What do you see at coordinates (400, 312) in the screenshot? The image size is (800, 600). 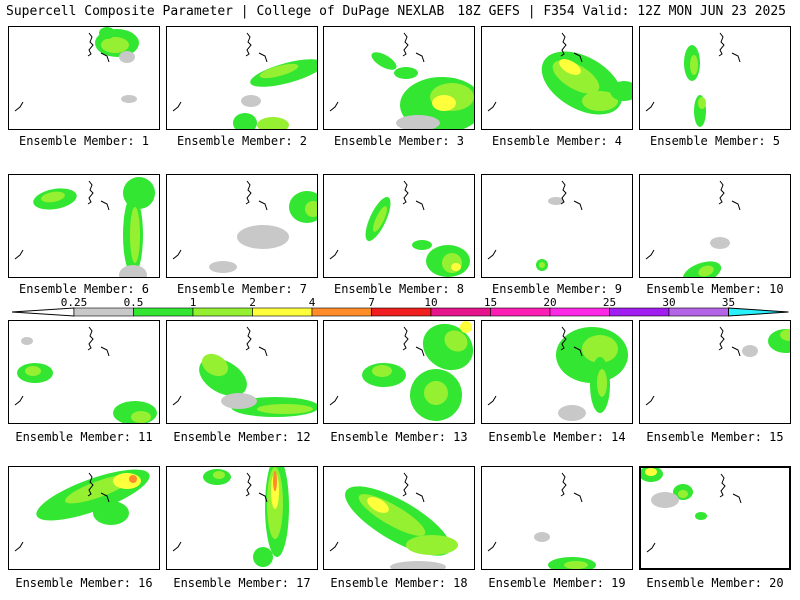 I see `color-scale-bar` at bounding box center [400, 312].